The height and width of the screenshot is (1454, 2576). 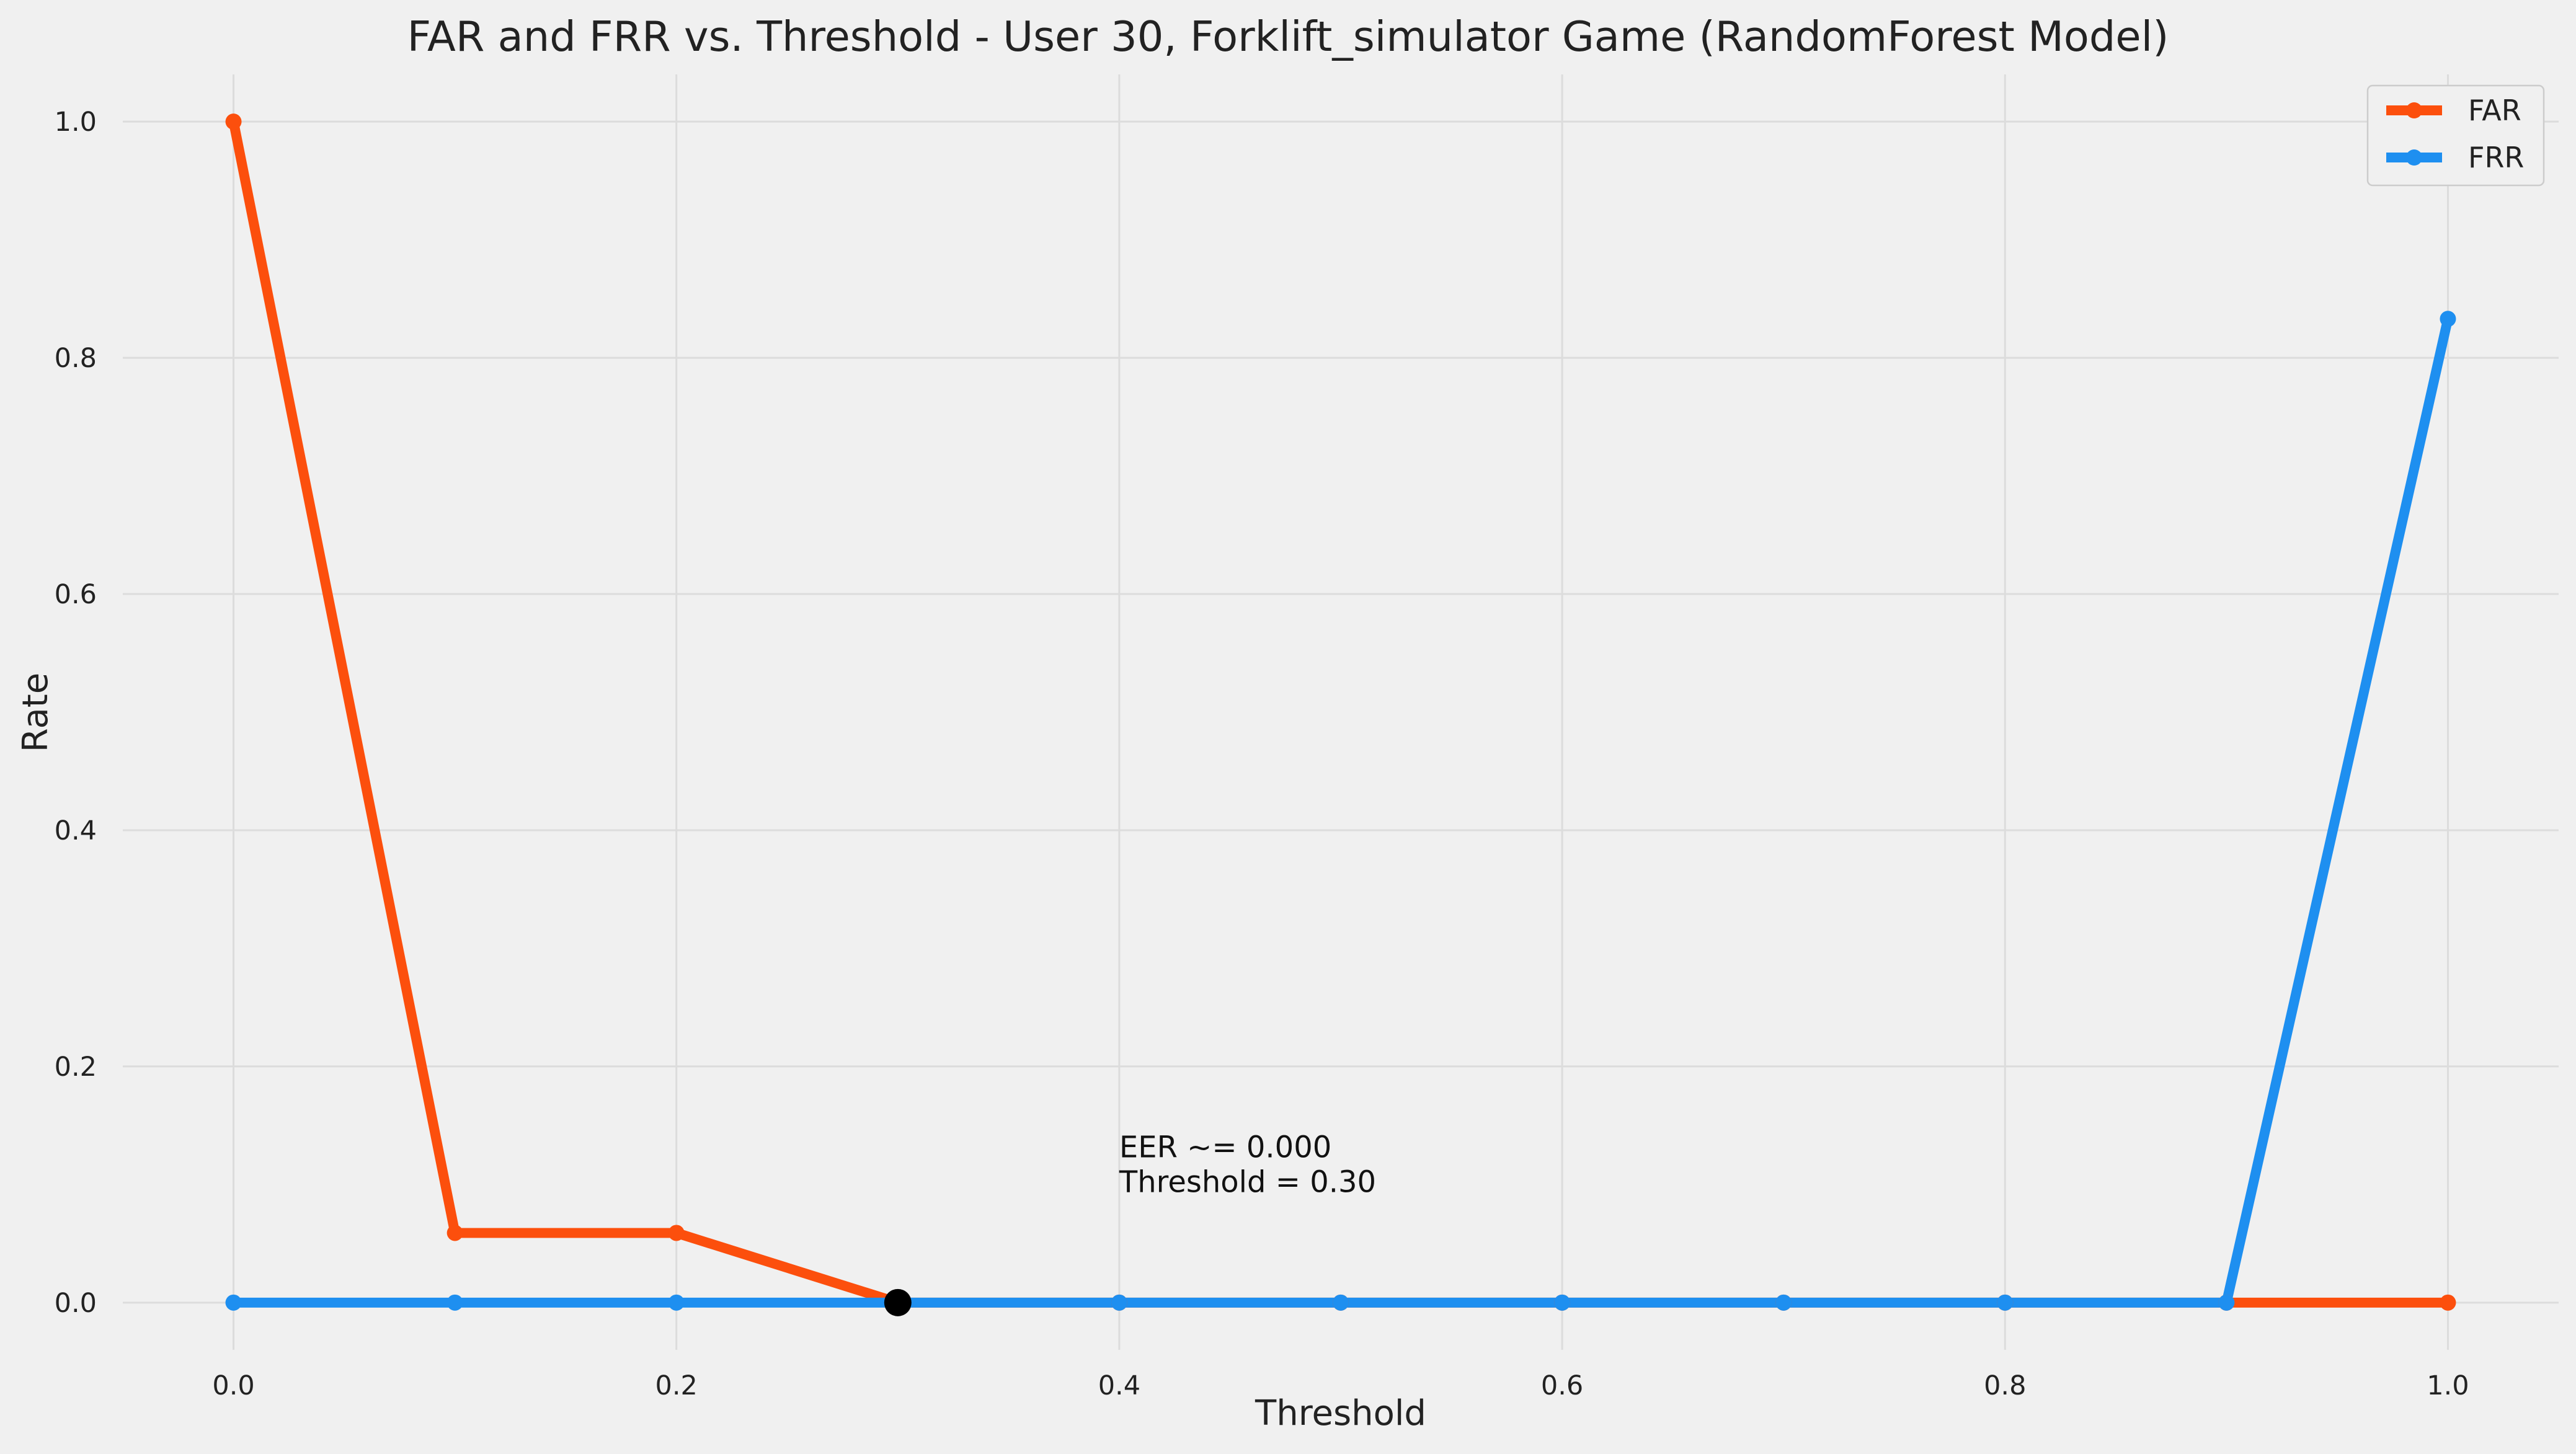 What do you see at coordinates (898, 1302) in the screenshot?
I see `eer-marker` at bounding box center [898, 1302].